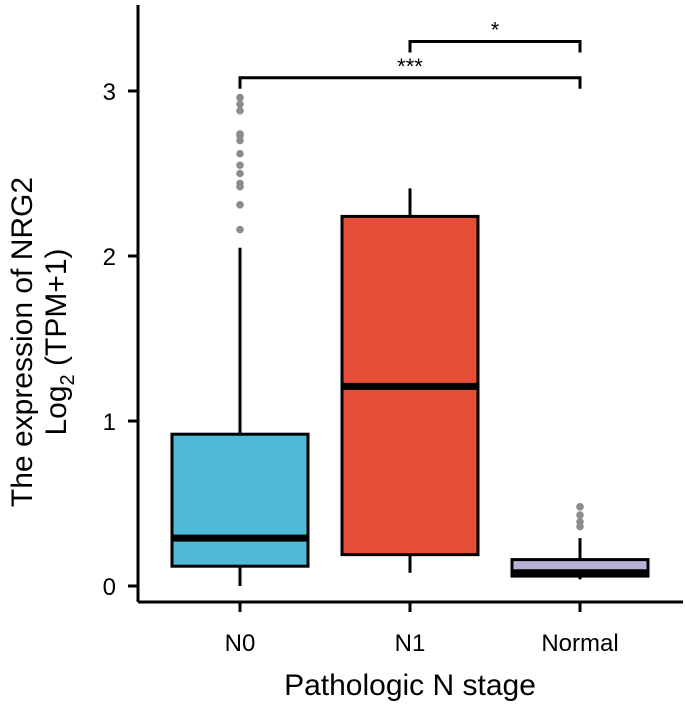  Describe the element at coordinates (240, 643) in the screenshot. I see `x-tick-label: N0` at that location.